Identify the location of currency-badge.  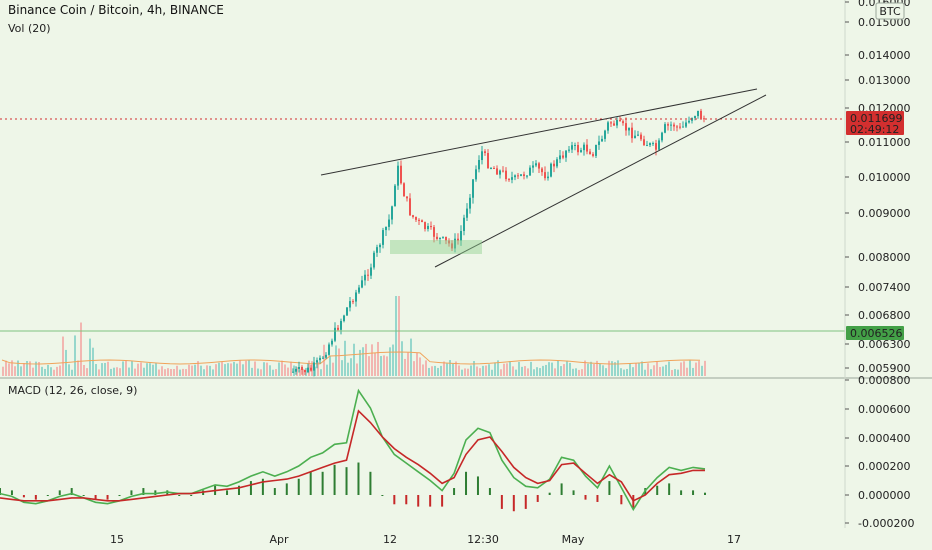
(890, 11).